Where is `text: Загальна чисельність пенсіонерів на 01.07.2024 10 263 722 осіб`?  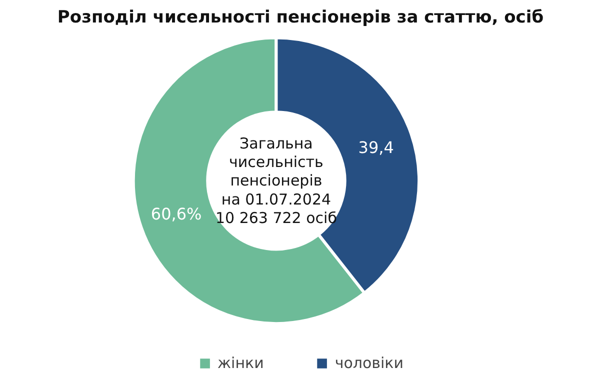 text: Загальна чисельність пенсіонерів на 01.07.2024 10 263 722 осіб is located at coordinates (276, 181).